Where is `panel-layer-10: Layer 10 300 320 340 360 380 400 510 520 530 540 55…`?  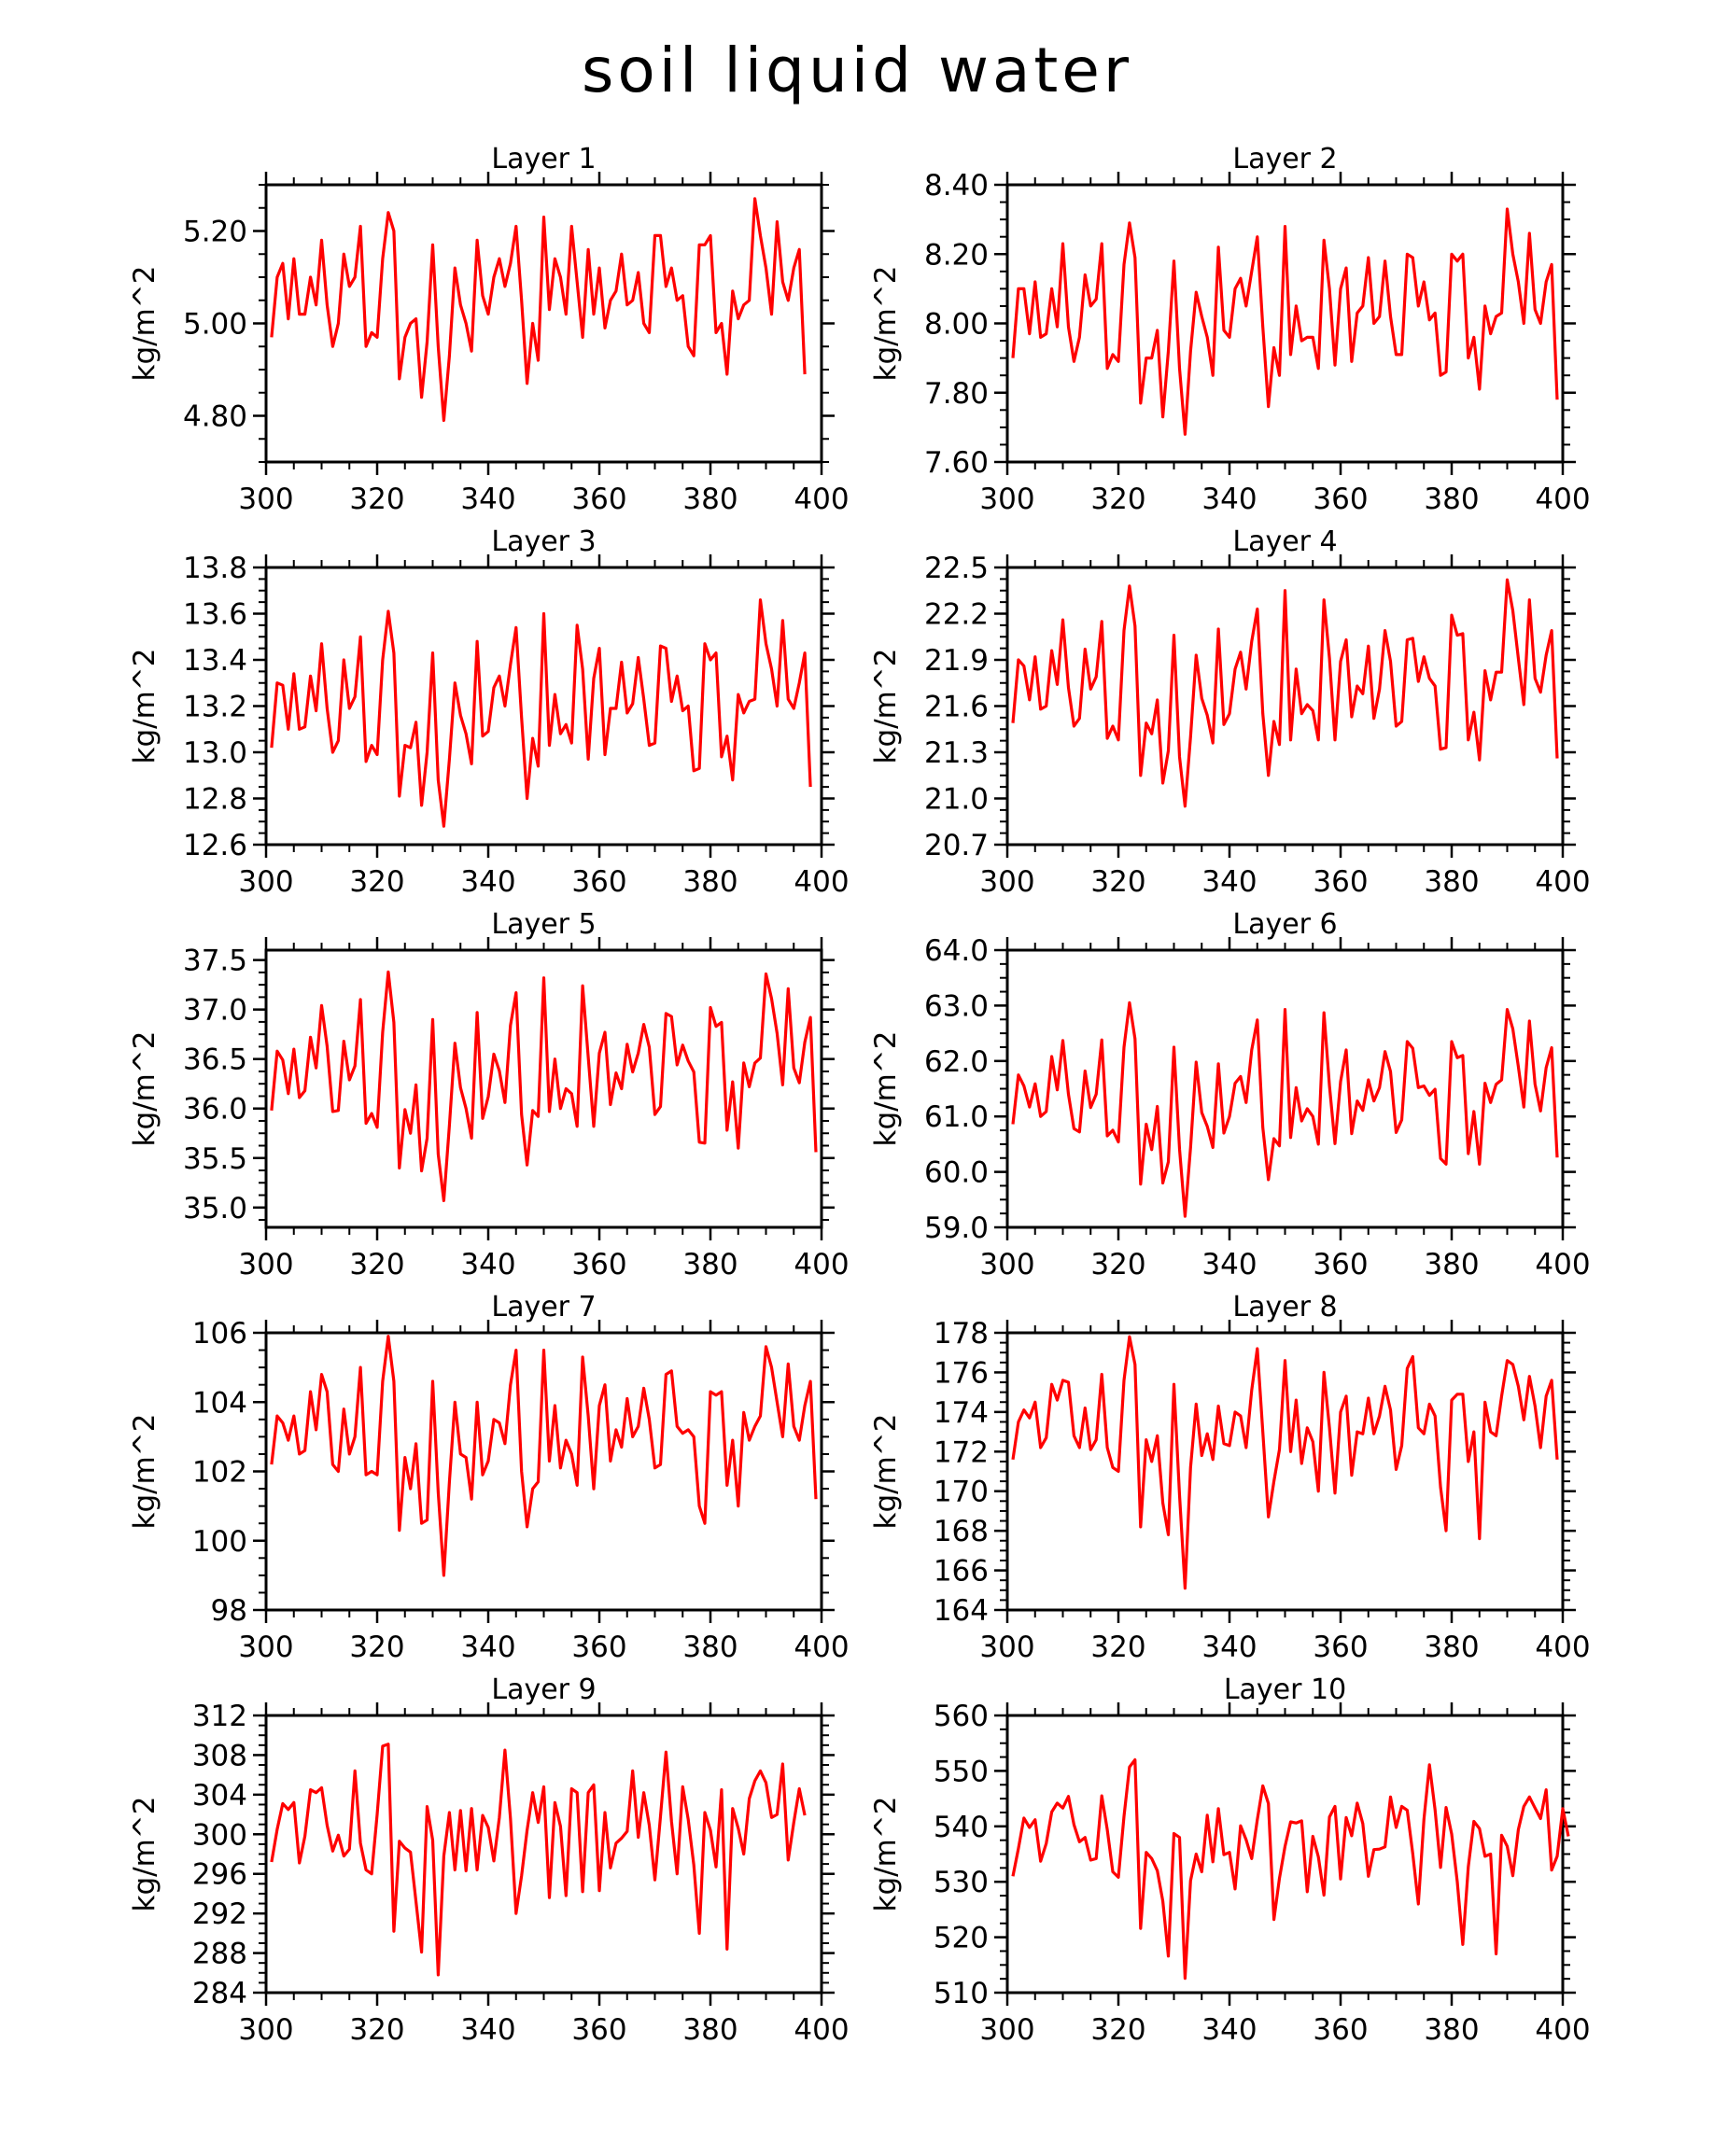 panel-layer-10: Layer 10 300 320 340 360 380 400 510 520 530 540 55… is located at coordinates (1230, 1860).